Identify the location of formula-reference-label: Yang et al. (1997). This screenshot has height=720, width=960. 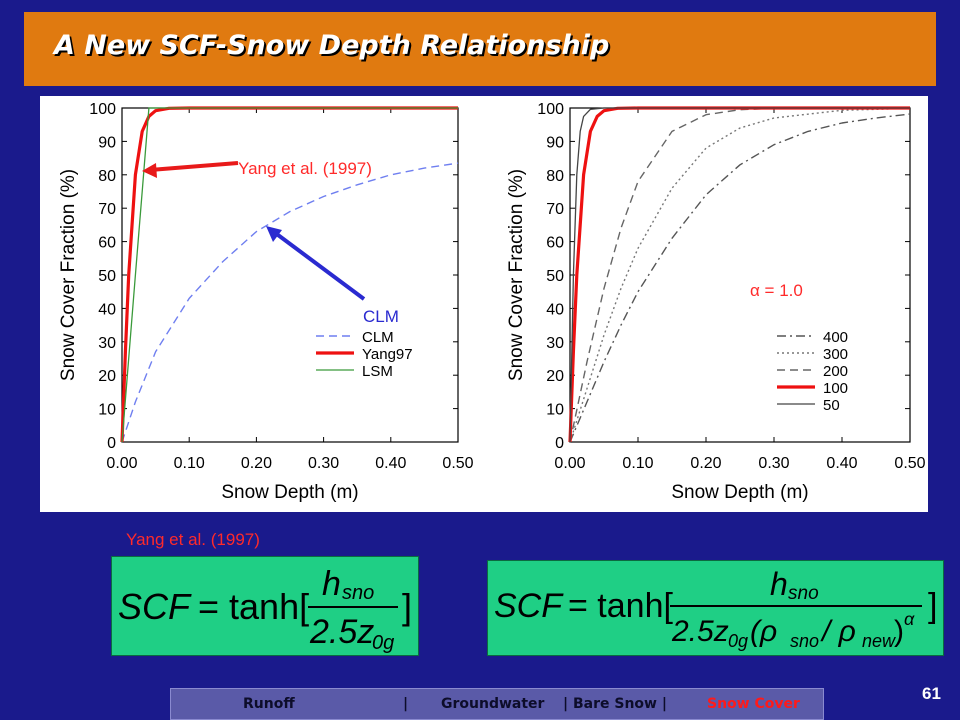
(193, 539).